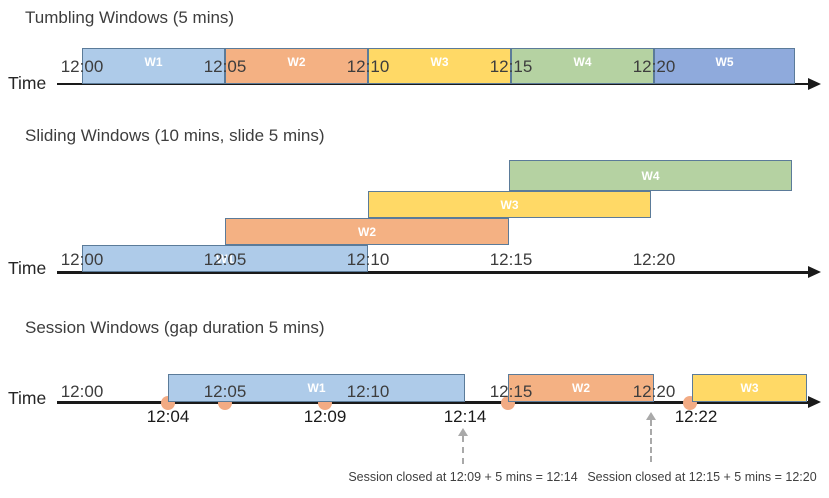 The width and height of the screenshot is (829, 498). What do you see at coordinates (465, 416) in the screenshot?
I see `close-time-12-14: 12:14` at bounding box center [465, 416].